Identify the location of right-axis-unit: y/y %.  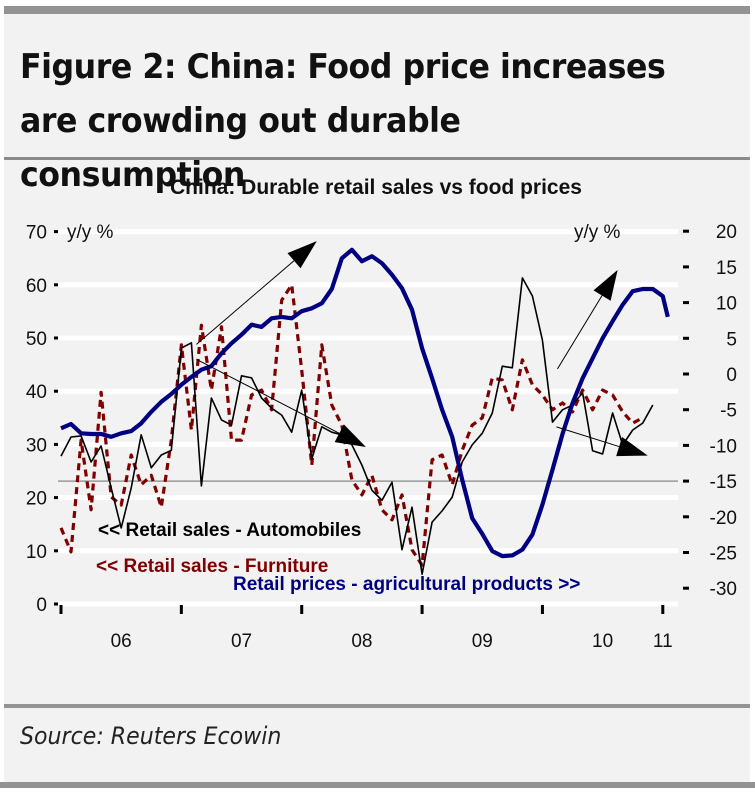
(597, 232).